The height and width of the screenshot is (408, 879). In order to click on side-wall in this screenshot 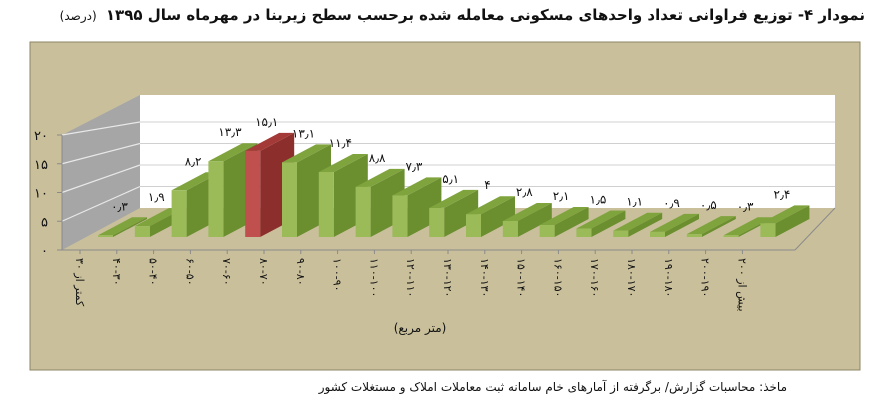, I will do `click(101, 172)`.